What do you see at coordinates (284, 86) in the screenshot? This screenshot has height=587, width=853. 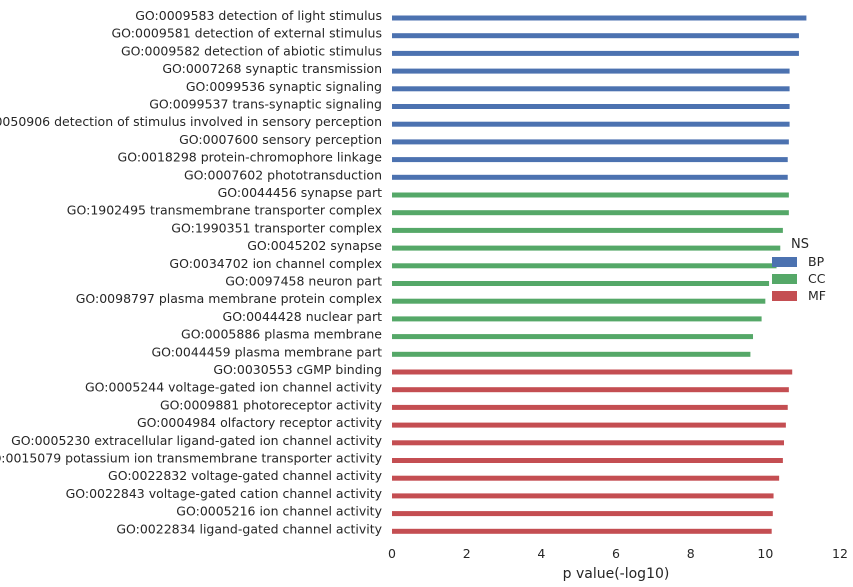 I see `category-label: GO:0099536 synaptic signaling` at bounding box center [284, 86].